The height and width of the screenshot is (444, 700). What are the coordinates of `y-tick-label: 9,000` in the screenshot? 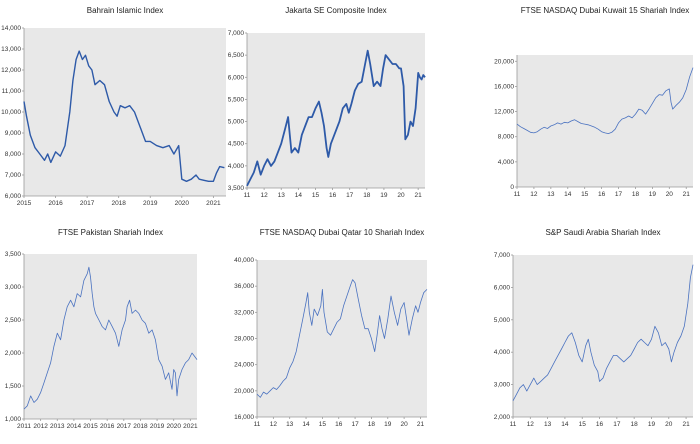 It's located at (13, 133).